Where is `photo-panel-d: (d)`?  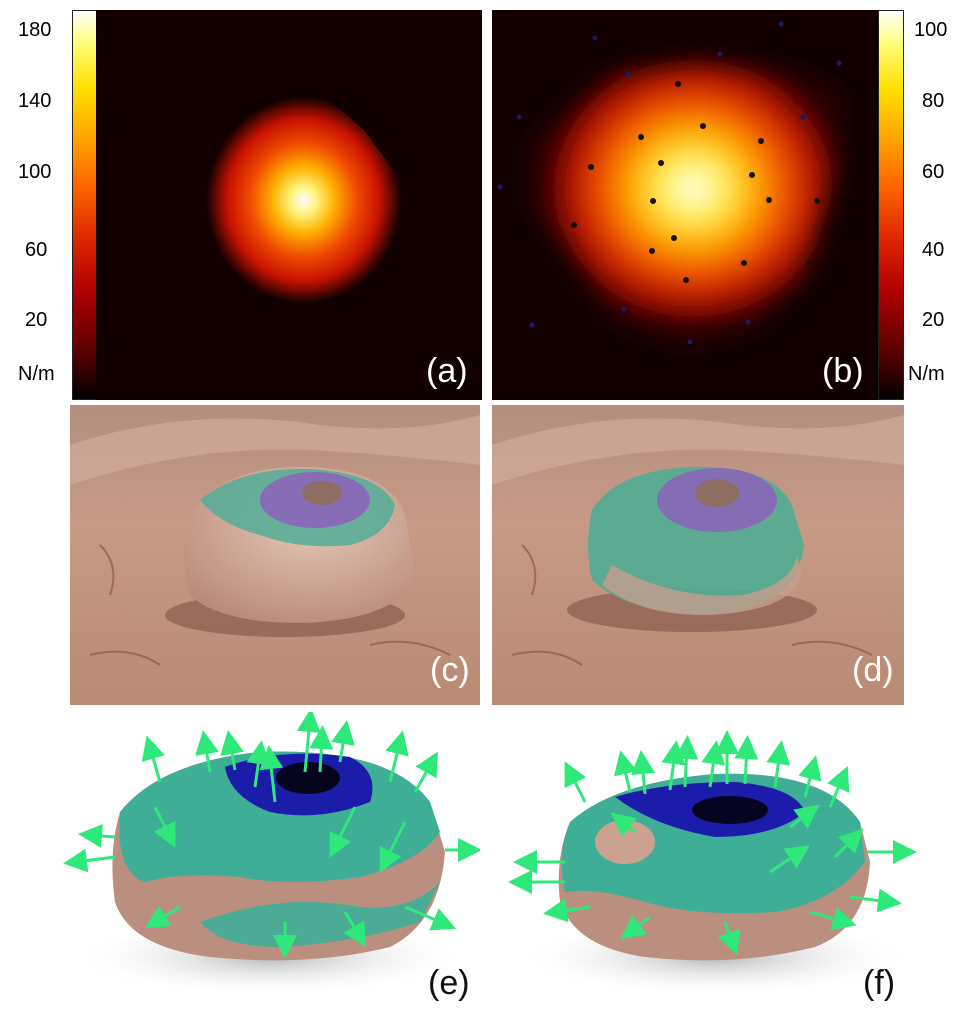 photo-panel-d: (d) is located at coordinates (698, 555).